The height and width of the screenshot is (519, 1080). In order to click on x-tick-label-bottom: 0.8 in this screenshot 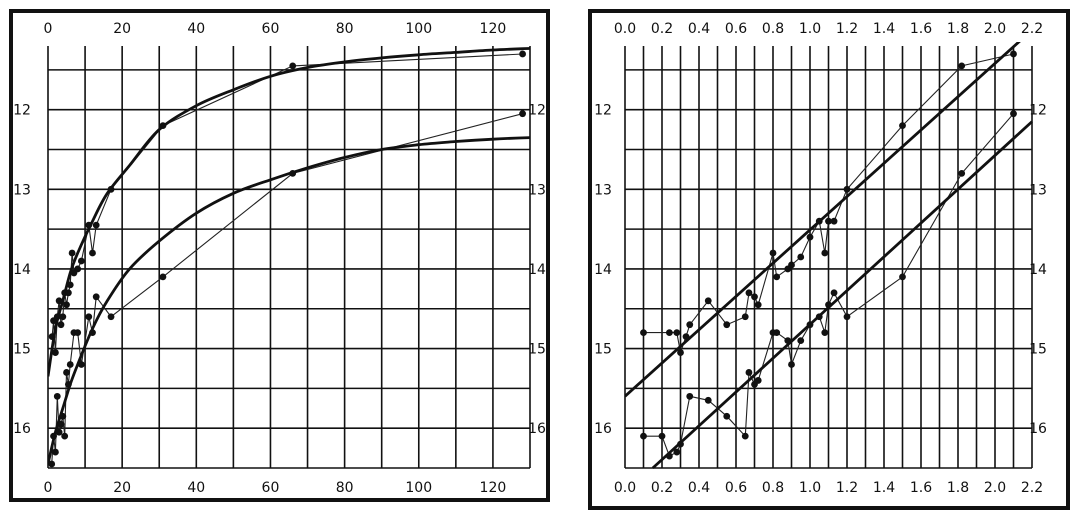, I will do `click(773, 488)`.